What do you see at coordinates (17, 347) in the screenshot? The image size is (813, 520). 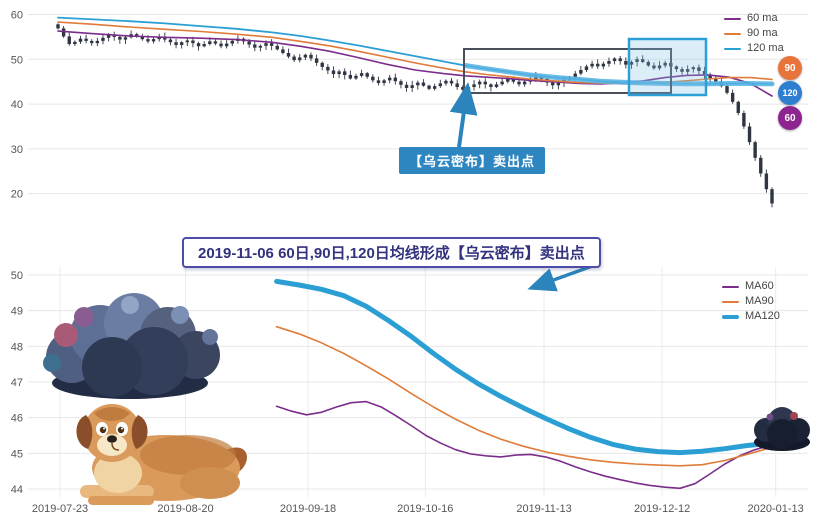 I see `svg-text: 48` at bounding box center [17, 347].